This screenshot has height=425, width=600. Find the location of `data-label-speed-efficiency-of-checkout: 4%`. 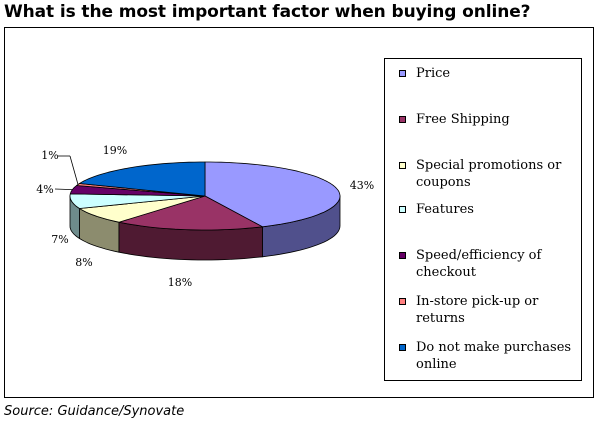

data-label-speed-efficiency-of-checkout: 4% is located at coordinates (44, 189).